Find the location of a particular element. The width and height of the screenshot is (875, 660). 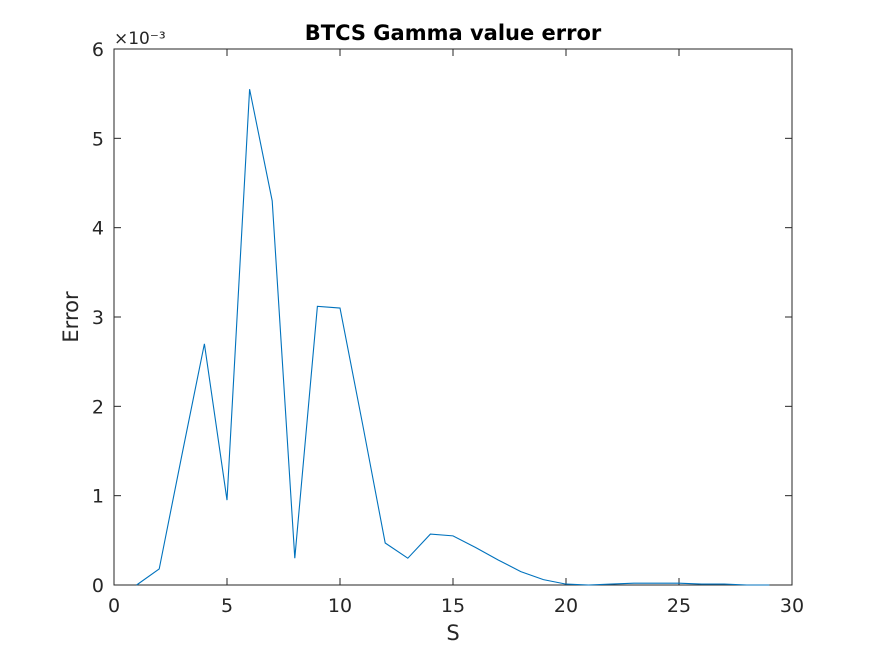

x-tick-label: 15 is located at coordinates (453, 606).